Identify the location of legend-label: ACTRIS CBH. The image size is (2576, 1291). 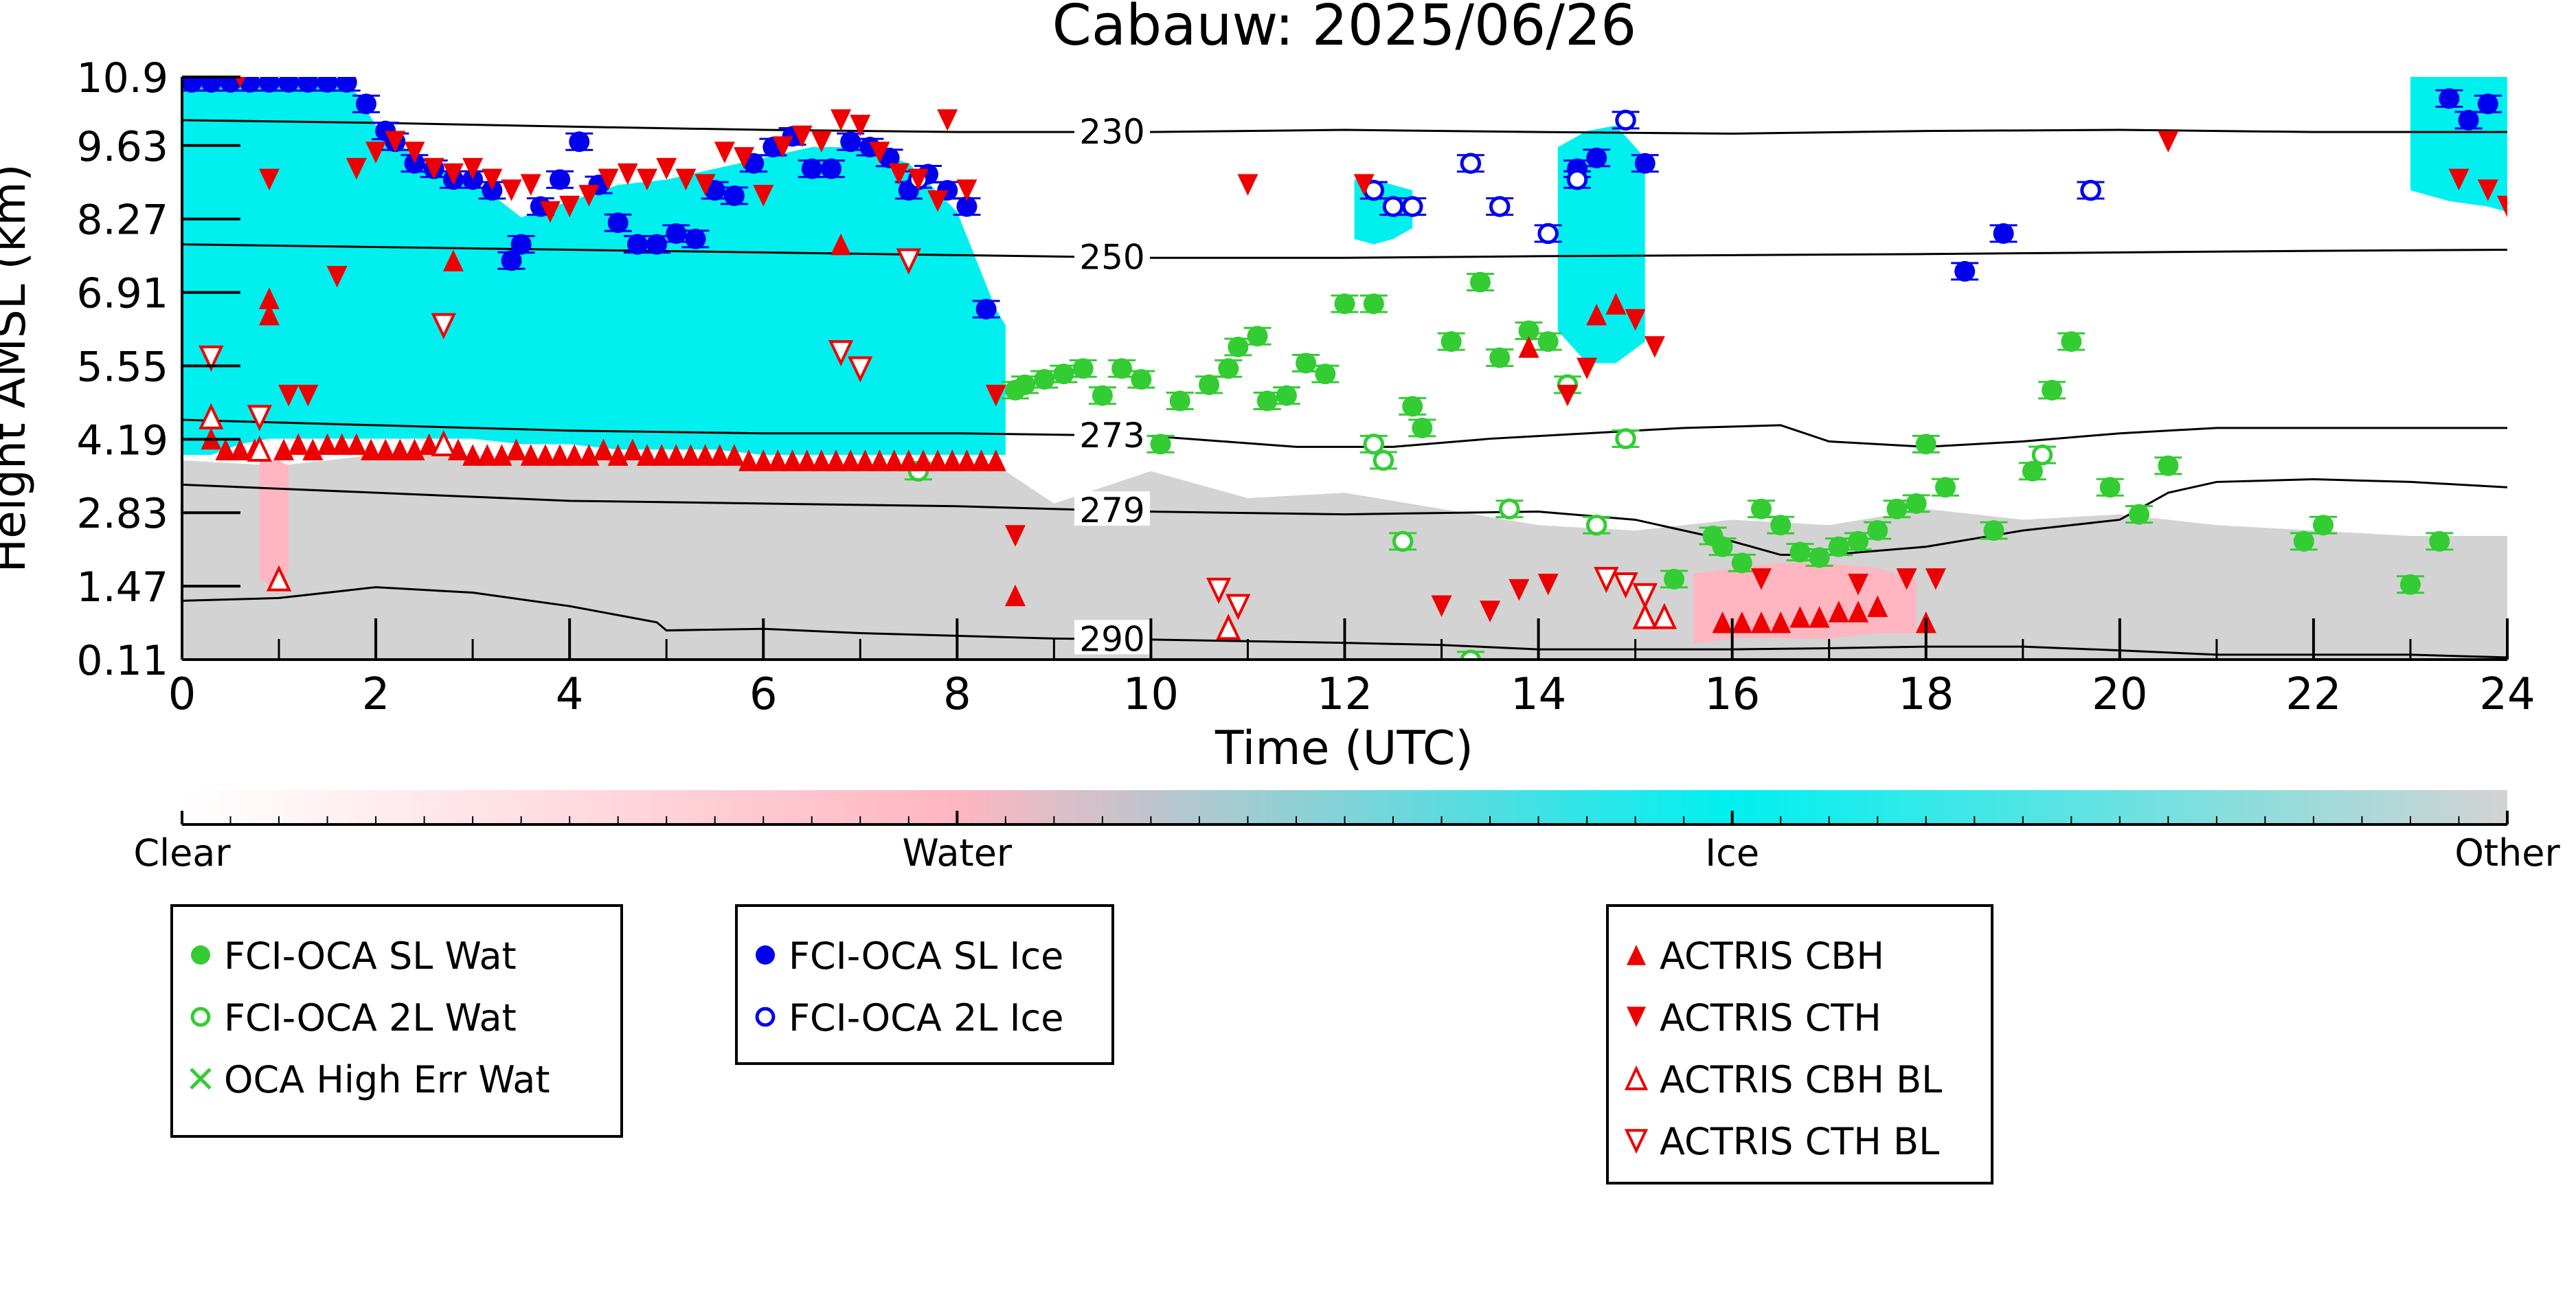
(1772, 956).